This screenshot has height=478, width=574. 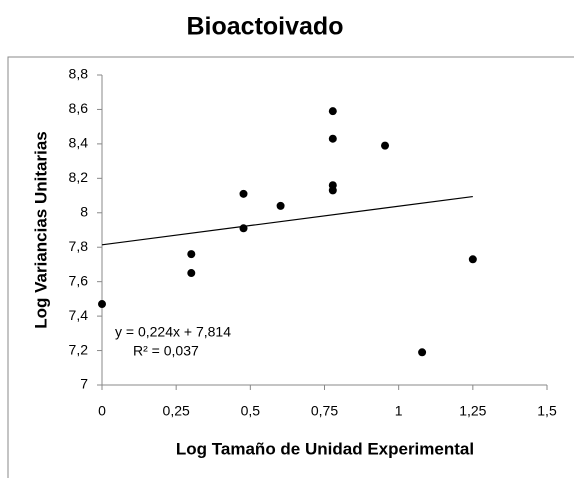 What do you see at coordinates (265, 27) in the screenshot?
I see `chart-title: Bioactoivado` at bounding box center [265, 27].